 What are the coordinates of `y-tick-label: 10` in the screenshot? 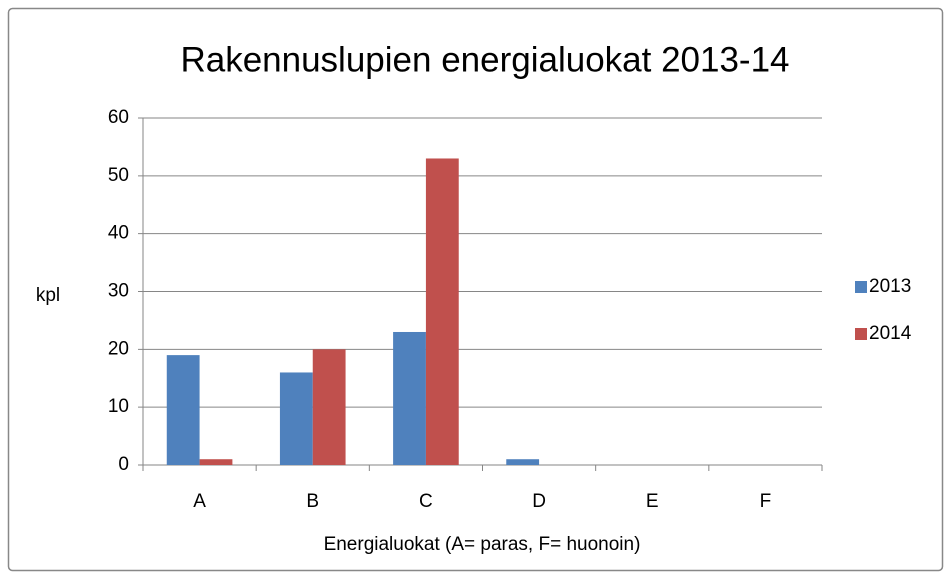 It's located at (118, 406).